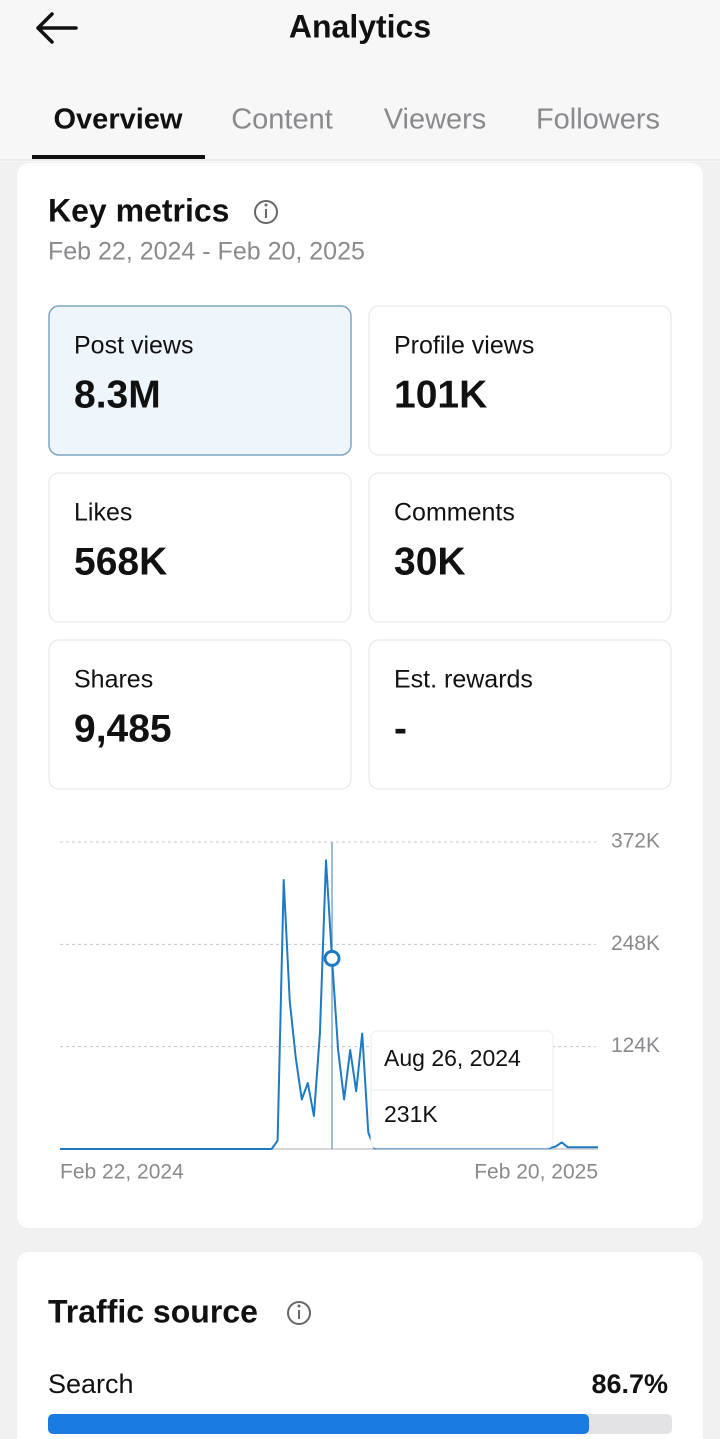 The height and width of the screenshot is (1439, 720). What do you see at coordinates (91, 1384) in the screenshot?
I see `source-name: Search` at bounding box center [91, 1384].